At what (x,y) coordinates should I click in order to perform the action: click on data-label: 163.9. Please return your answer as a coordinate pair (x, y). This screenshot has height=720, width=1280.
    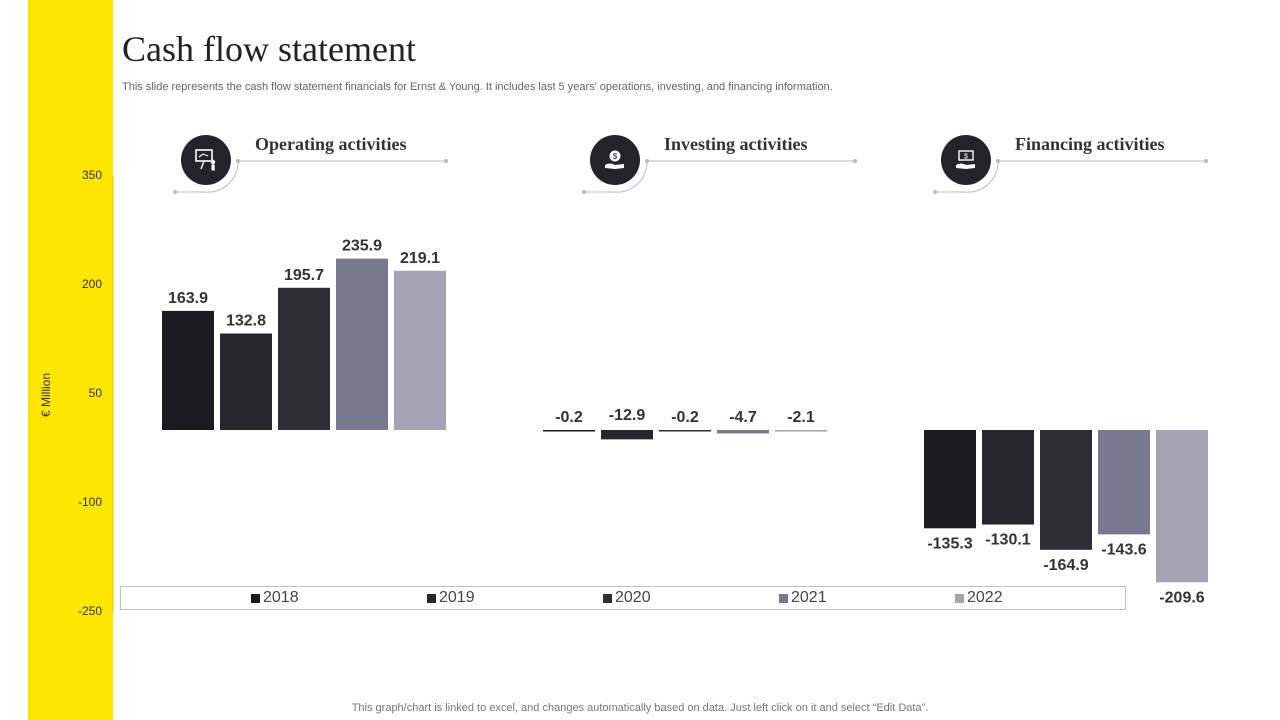
    Looking at the image, I should click on (188, 298).